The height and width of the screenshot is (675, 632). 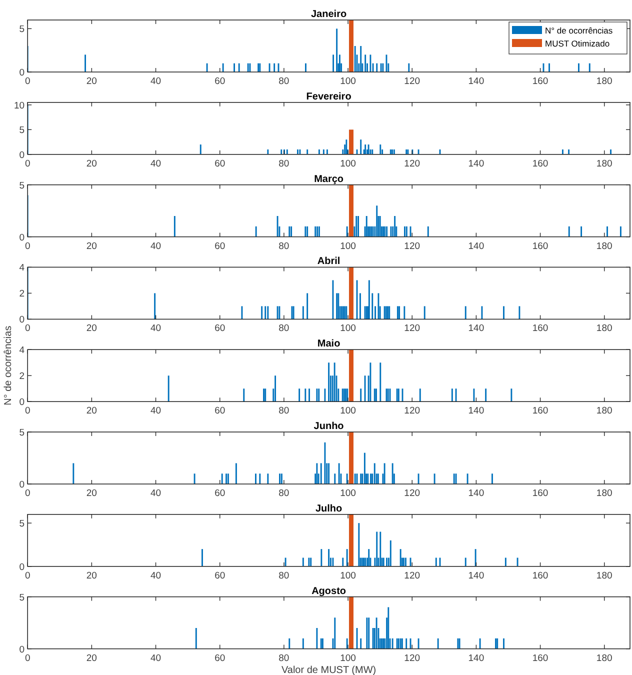 I want to click on chart-title: Abril, so click(x=328, y=262).